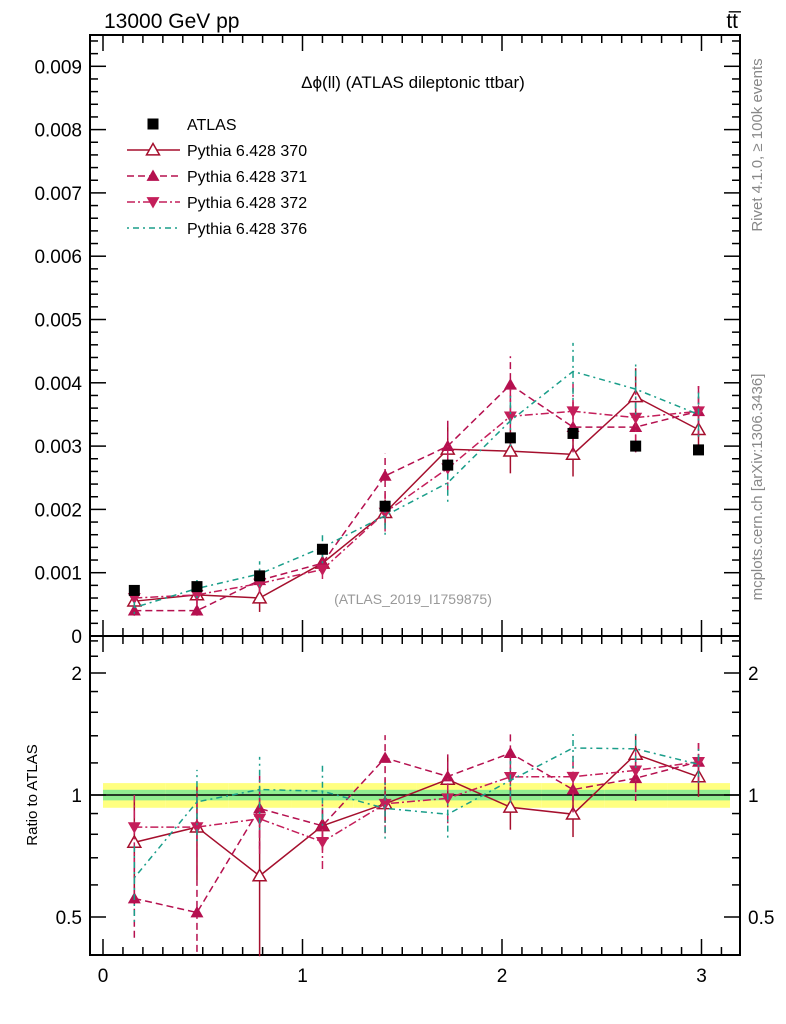  Describe the element at coordinates (753, 674) in the screenshot. I see `ratio-y-tick-label-right: 2` at that location.